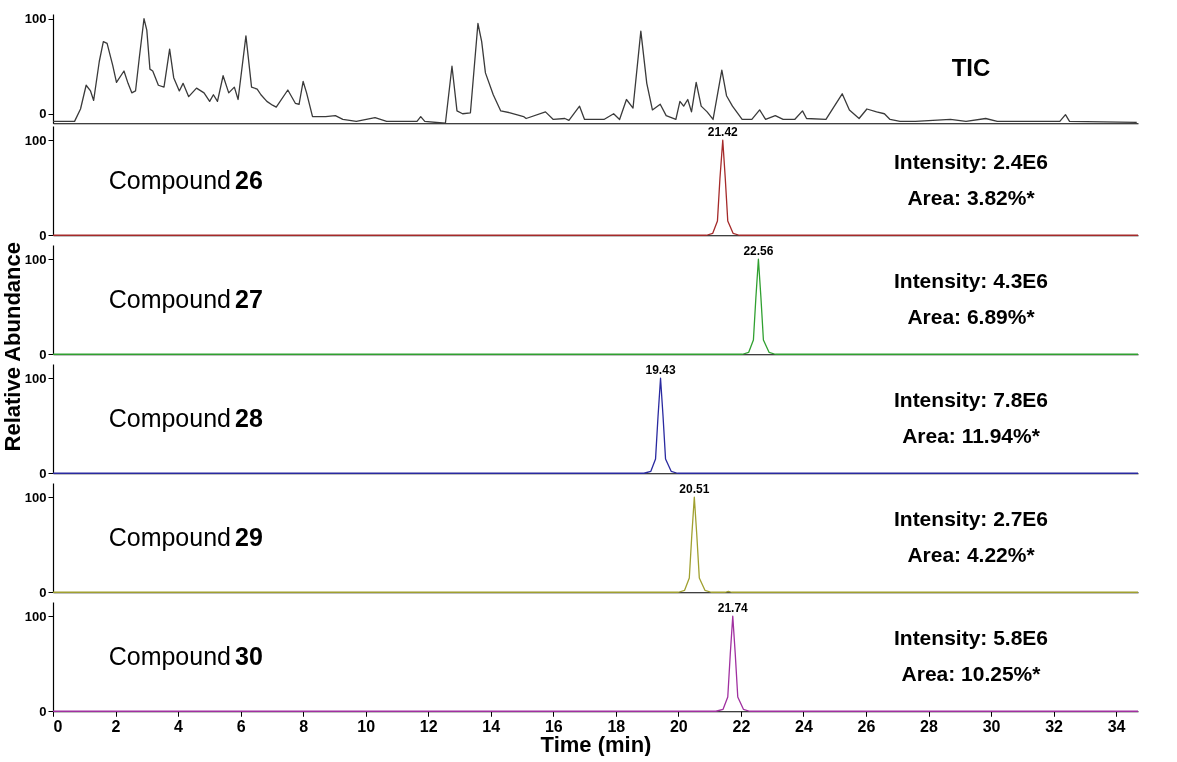 This screenshot has height=762, width=1177. What do you see at coordinates (971, 435) in the screenshot?
I see `annotation: Area: 11.94%*` at bounding box center [971, 435].